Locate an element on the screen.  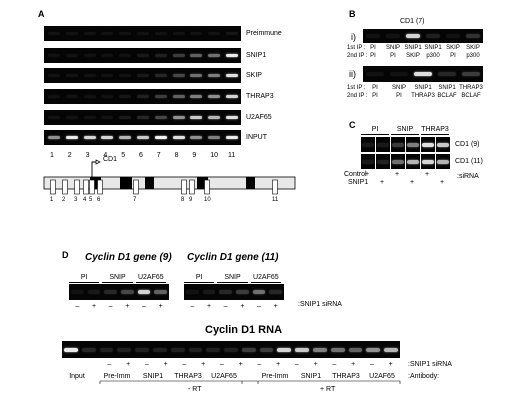
lane-number: 6 is located at coordinates (141, 155).